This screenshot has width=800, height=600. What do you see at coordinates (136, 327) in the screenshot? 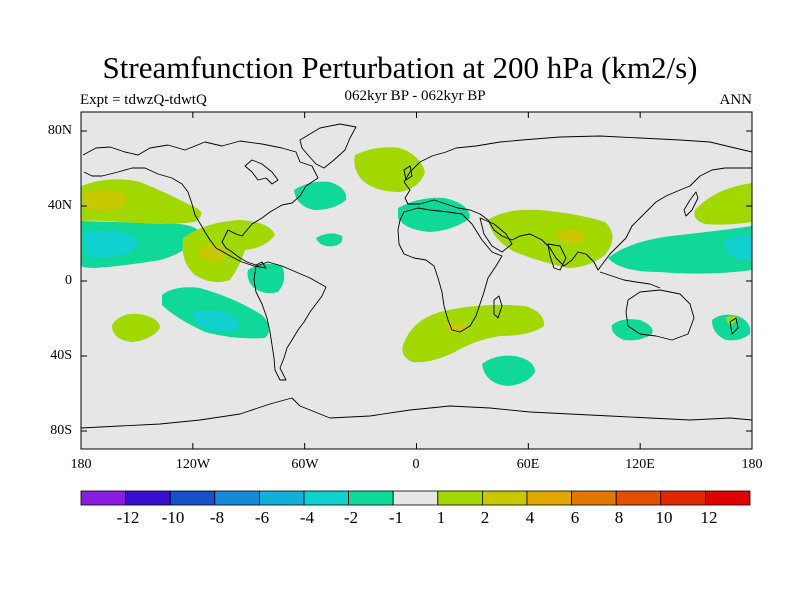
I see `anomaly-s-pacific-pos` at bounding box center [136, 327].